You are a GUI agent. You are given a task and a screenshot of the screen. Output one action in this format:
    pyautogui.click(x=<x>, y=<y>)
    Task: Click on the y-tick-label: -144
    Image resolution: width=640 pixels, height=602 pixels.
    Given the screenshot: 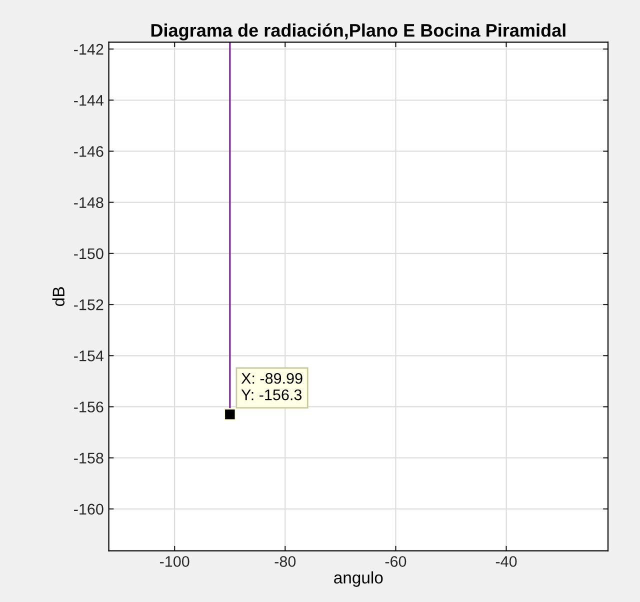 What is the action you would take?
    pyautogui.click(x=89, y=100)
    